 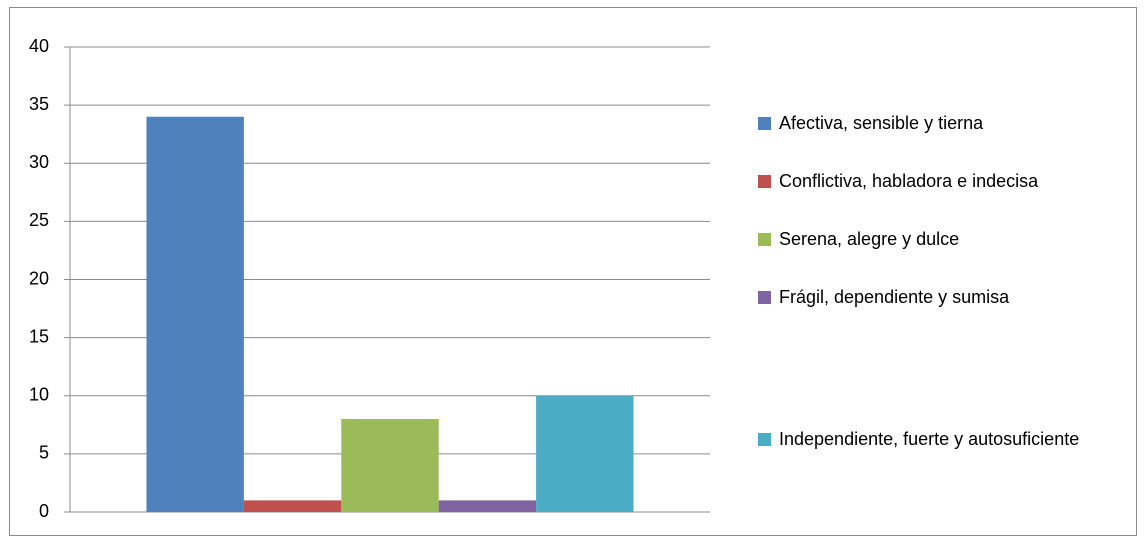 What do you see at coordinates (881, 123) in the screenshot?
I see `legend-label: Afectiva, sensible y tierna` at bounding box center [881, 123].